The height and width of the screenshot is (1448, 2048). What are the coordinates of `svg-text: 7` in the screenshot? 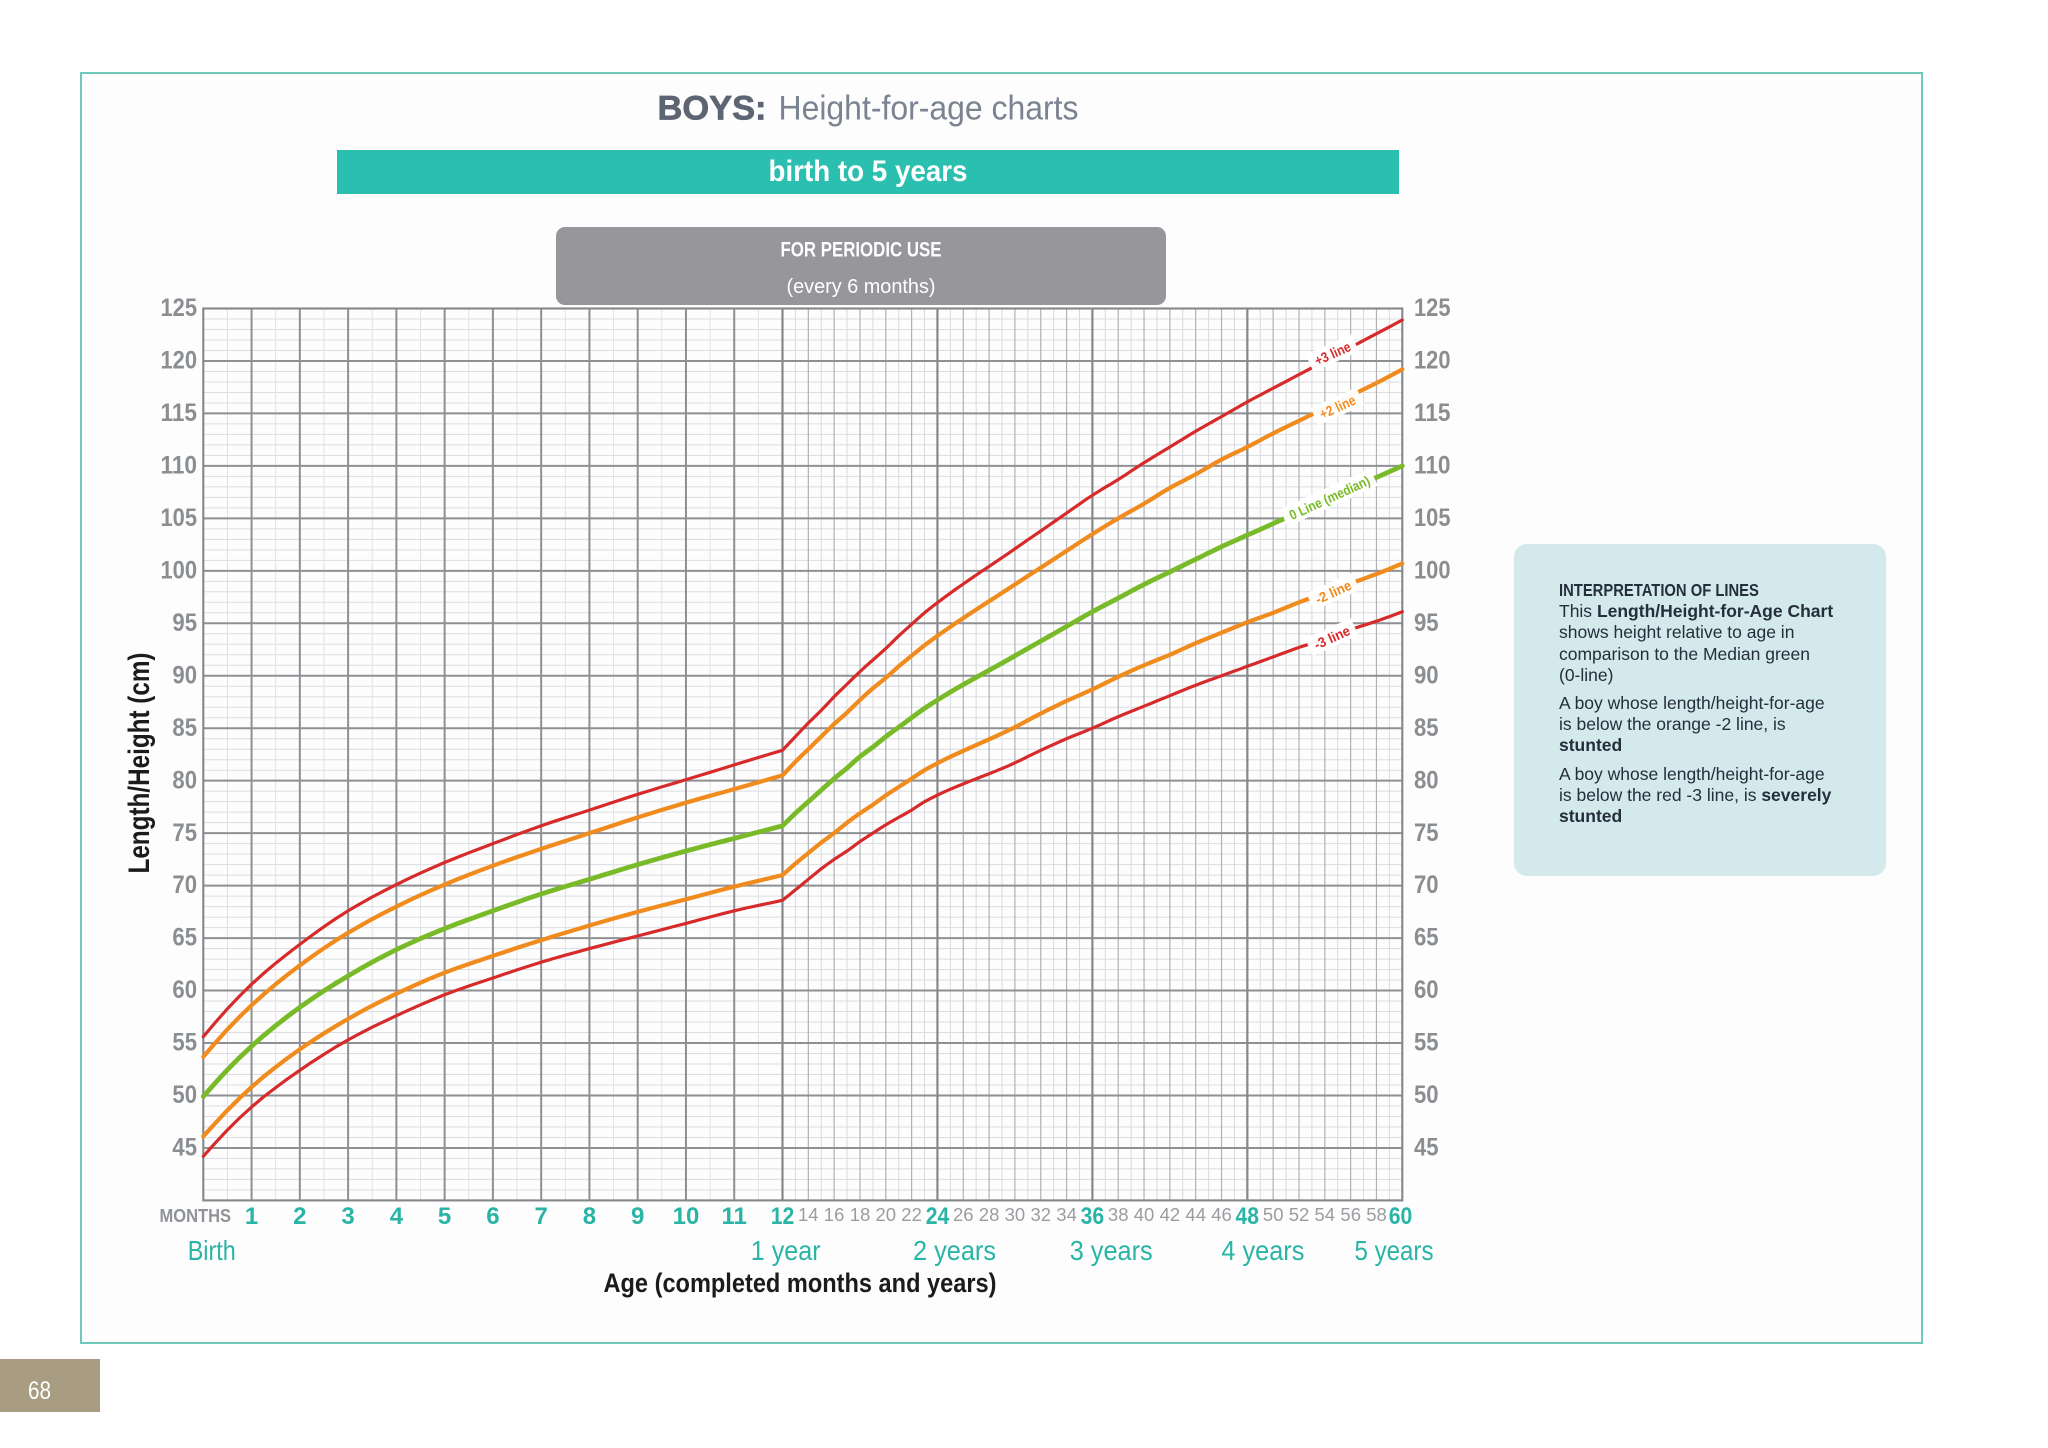 It's located at (541, 1216).